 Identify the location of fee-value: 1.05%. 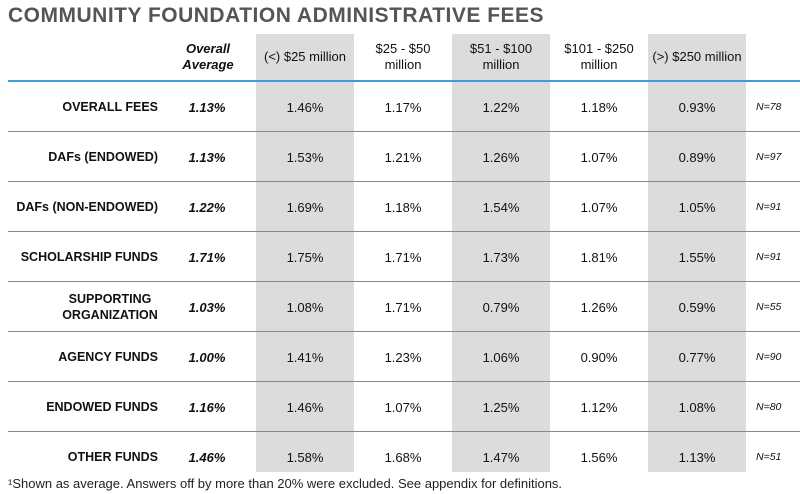
(697, 207).